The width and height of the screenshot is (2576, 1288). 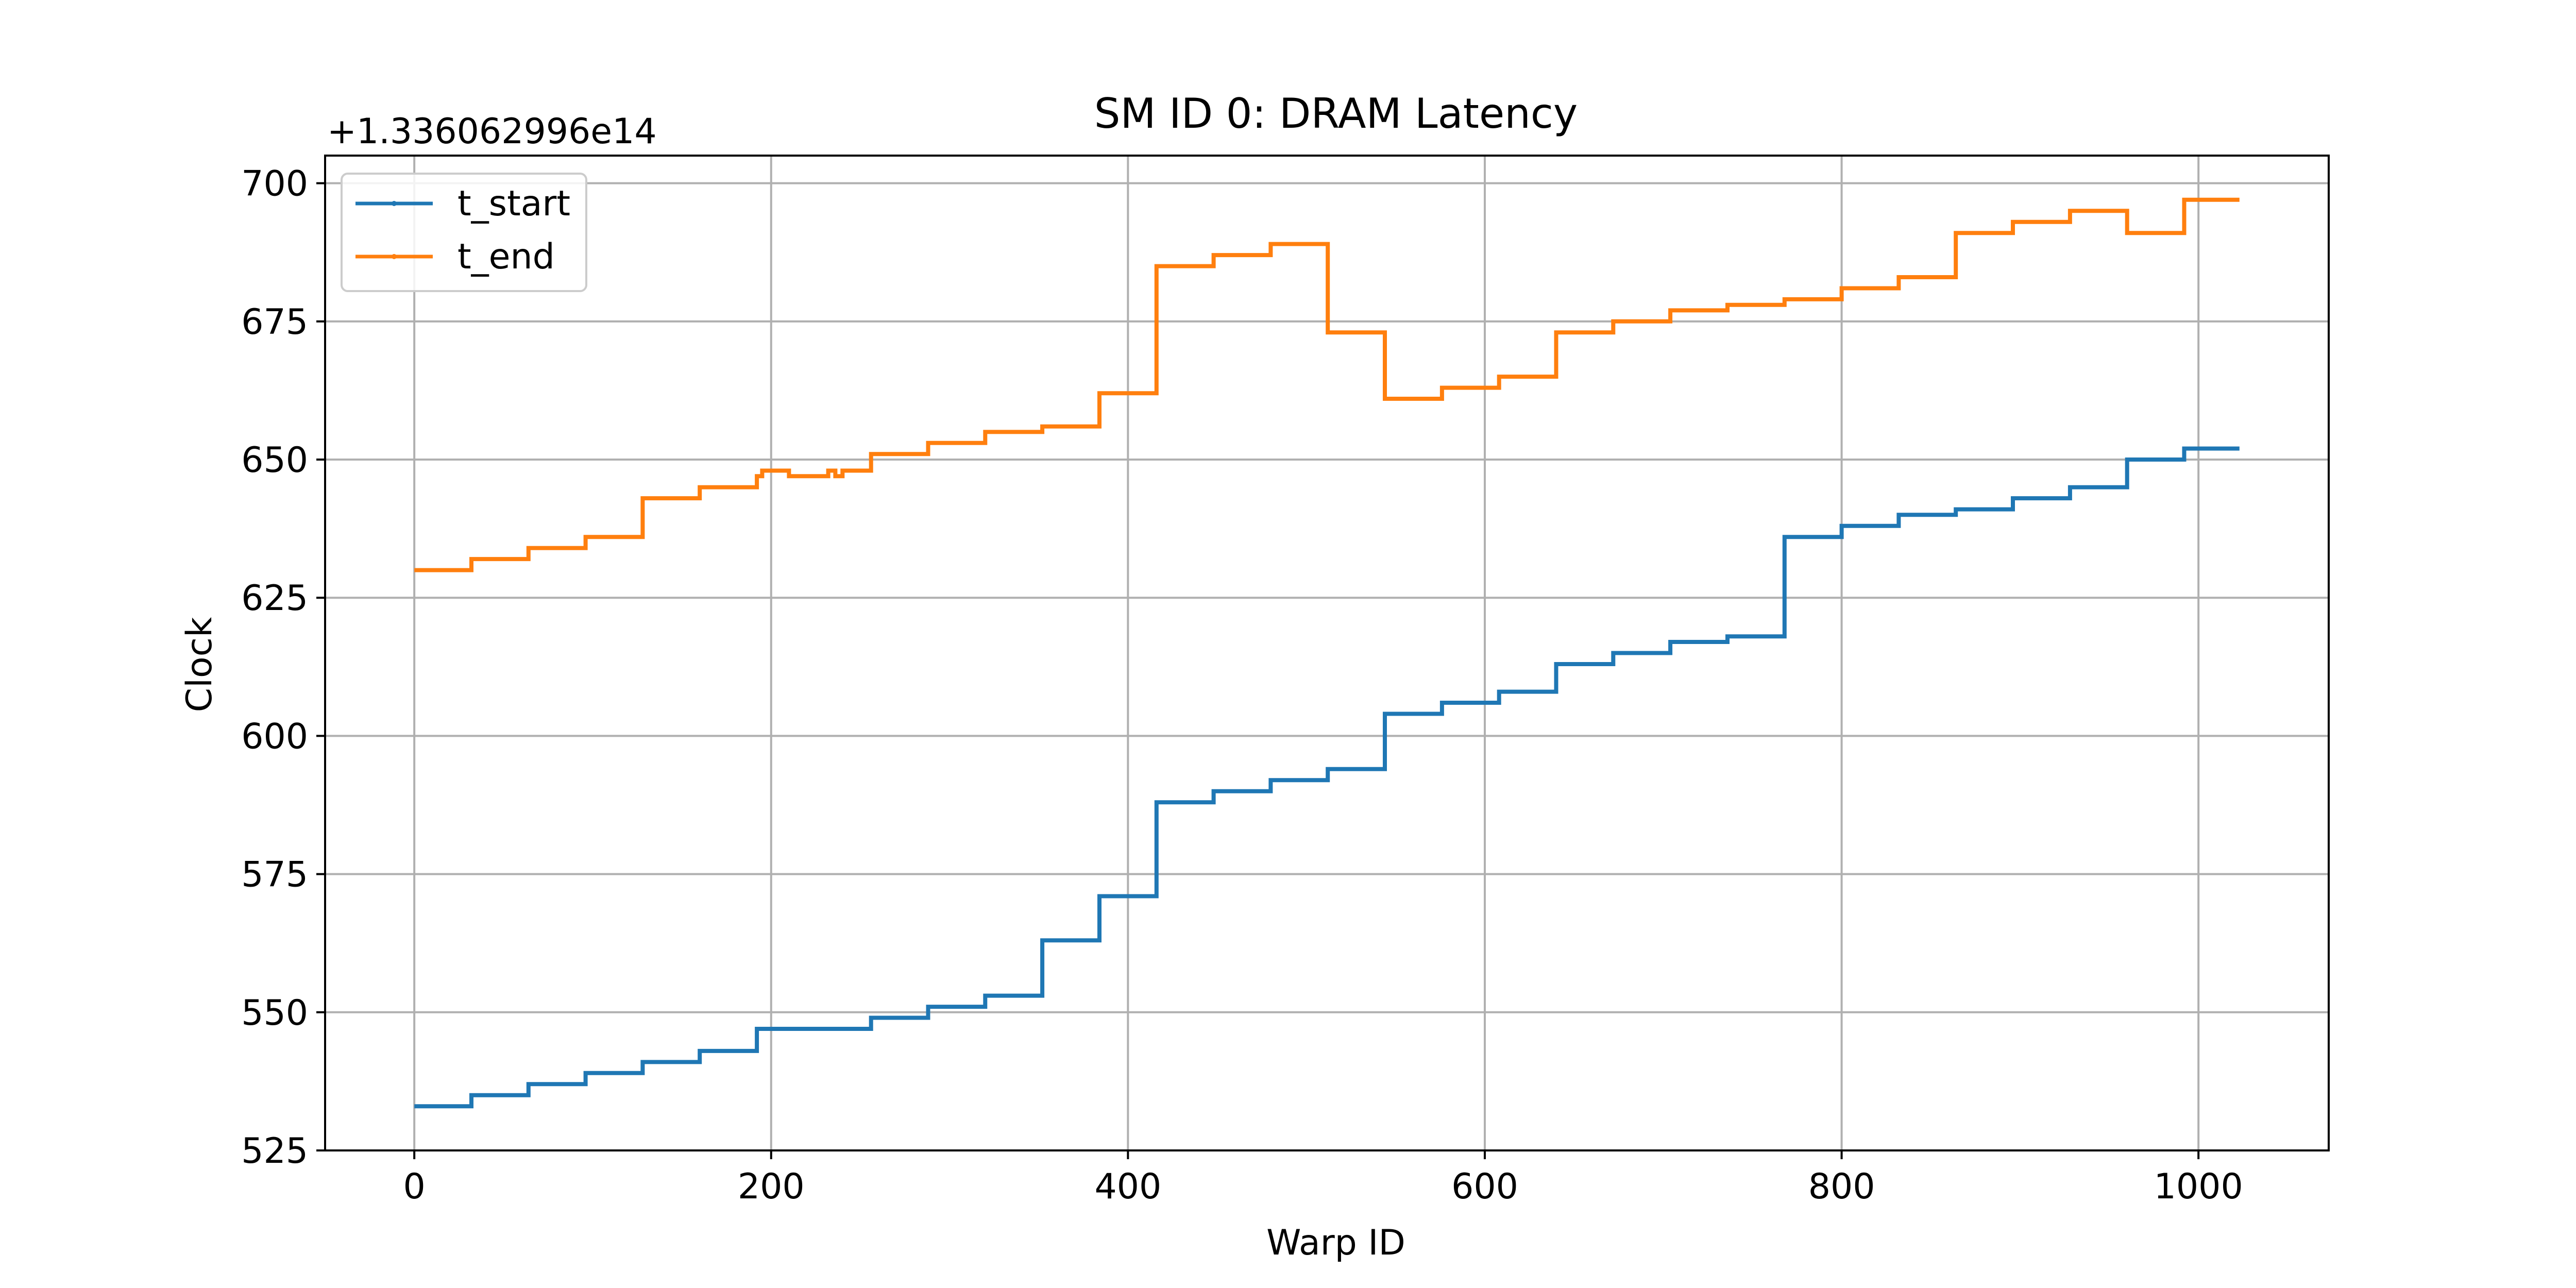 What do you see at coordinates (1127, 1186) in the screenshot?
I see `x-tick-label: 400` at bounding box center [1127, 1186].